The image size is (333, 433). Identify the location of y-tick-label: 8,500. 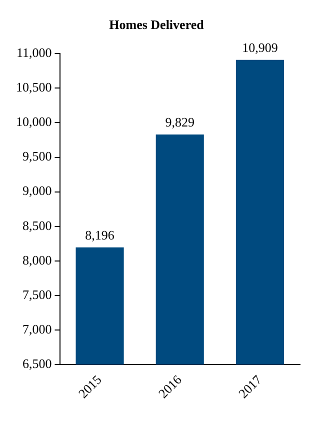
(37, 225).